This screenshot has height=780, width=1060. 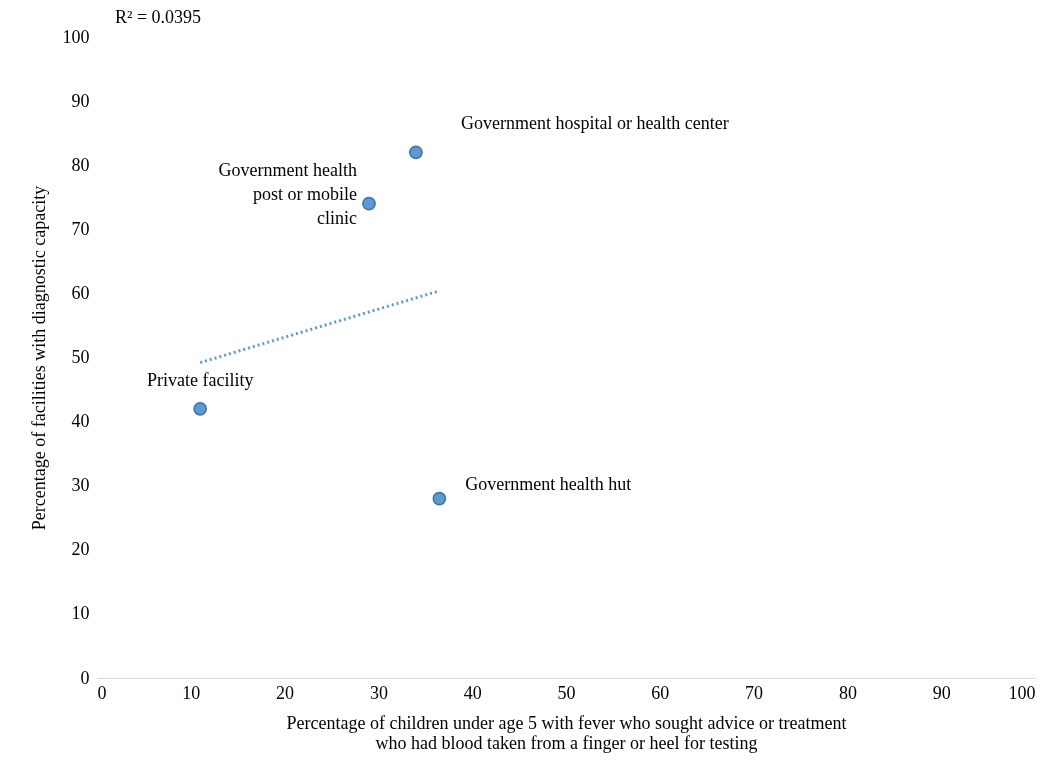 I want to click on x-tick-label: 0, so click(x=102, y=692).